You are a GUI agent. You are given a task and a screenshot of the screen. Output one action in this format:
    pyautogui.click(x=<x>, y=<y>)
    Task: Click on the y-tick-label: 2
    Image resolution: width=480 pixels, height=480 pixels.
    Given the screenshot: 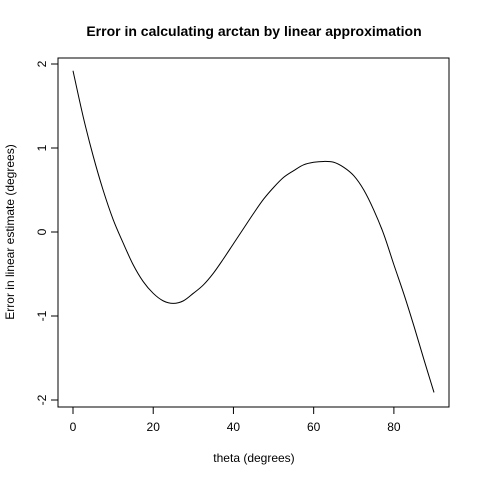 What is the action you would take?
    pyautogui.click(x=42, y=63)
    